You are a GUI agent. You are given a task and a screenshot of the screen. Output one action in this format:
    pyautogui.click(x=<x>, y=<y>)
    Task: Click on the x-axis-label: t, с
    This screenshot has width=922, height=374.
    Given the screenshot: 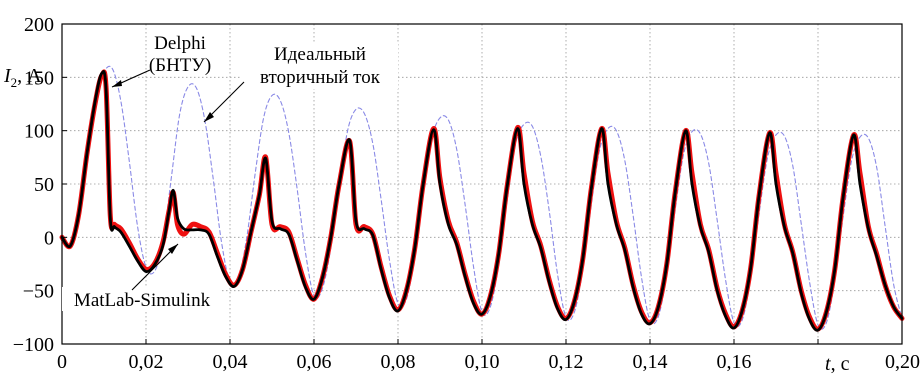 What is the action you would take?
    pyautogui.click(x=837, y=363)
    